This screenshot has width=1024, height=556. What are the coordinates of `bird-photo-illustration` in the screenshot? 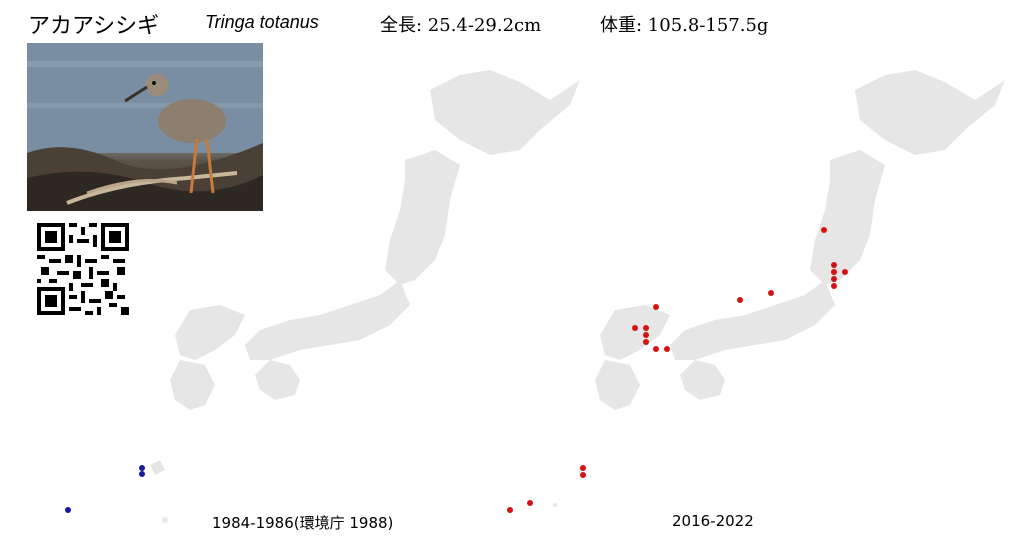 It's located at (145, 127).